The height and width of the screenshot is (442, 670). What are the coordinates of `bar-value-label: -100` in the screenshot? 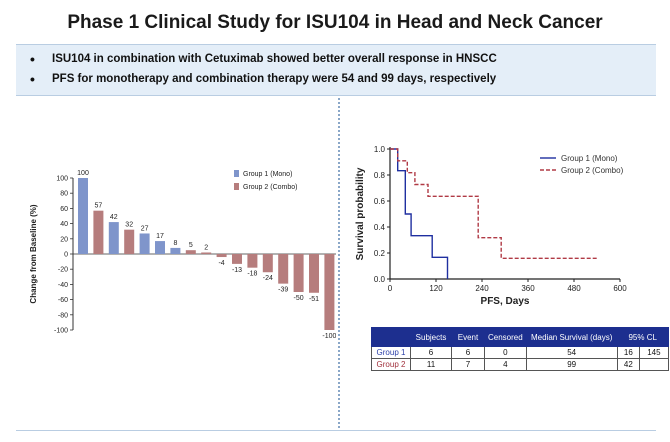 It's located at (329, 336).